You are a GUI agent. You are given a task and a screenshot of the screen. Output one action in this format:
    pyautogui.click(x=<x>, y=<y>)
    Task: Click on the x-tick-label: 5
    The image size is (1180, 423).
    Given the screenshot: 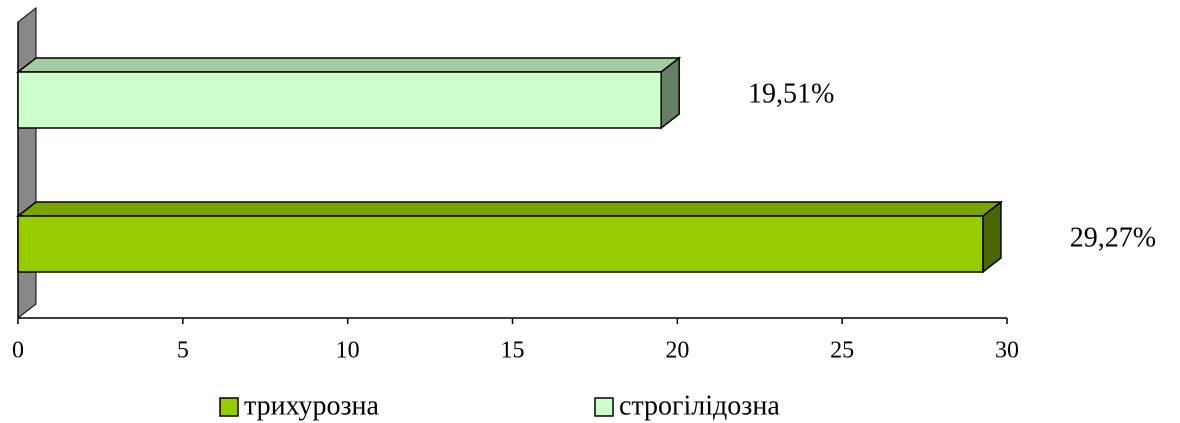 What is the action you would take?
    pyautogui.click(x=183, y=351)
    